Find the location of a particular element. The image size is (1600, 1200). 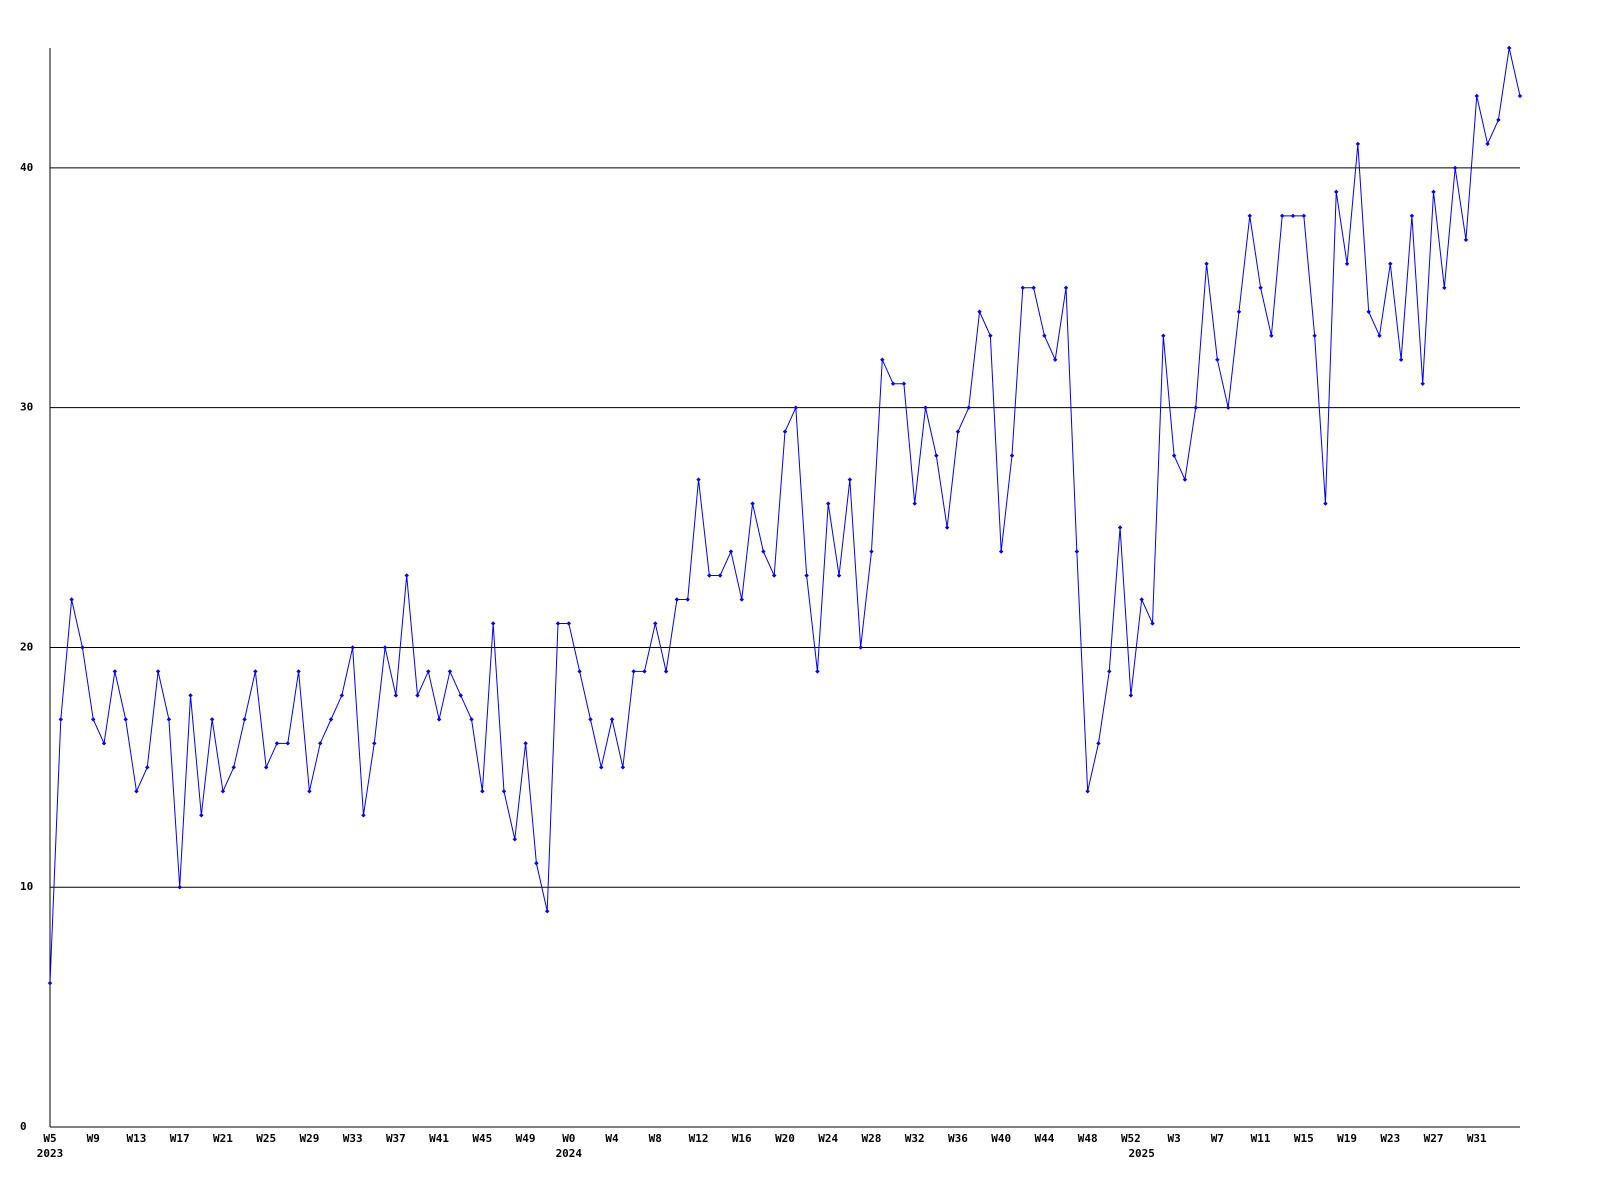

x-tick-label: W17 is located at coordinates (180, 1138).